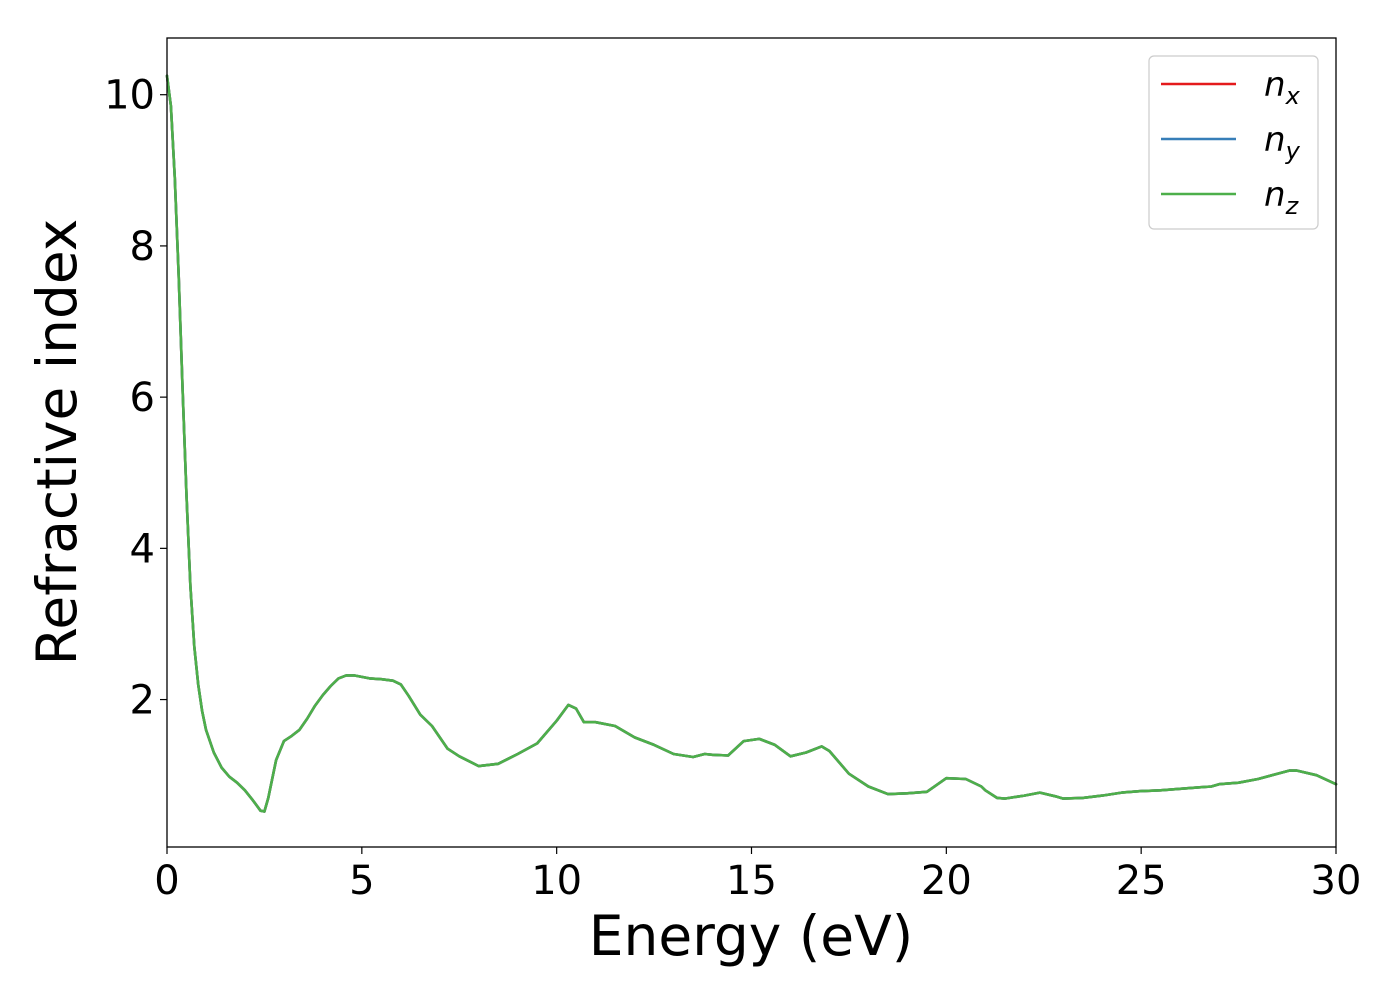 Image resolution: width=1400 pixels, height=1000 pixels. I want to click on x-tick-label: 10, so click(556, 881).